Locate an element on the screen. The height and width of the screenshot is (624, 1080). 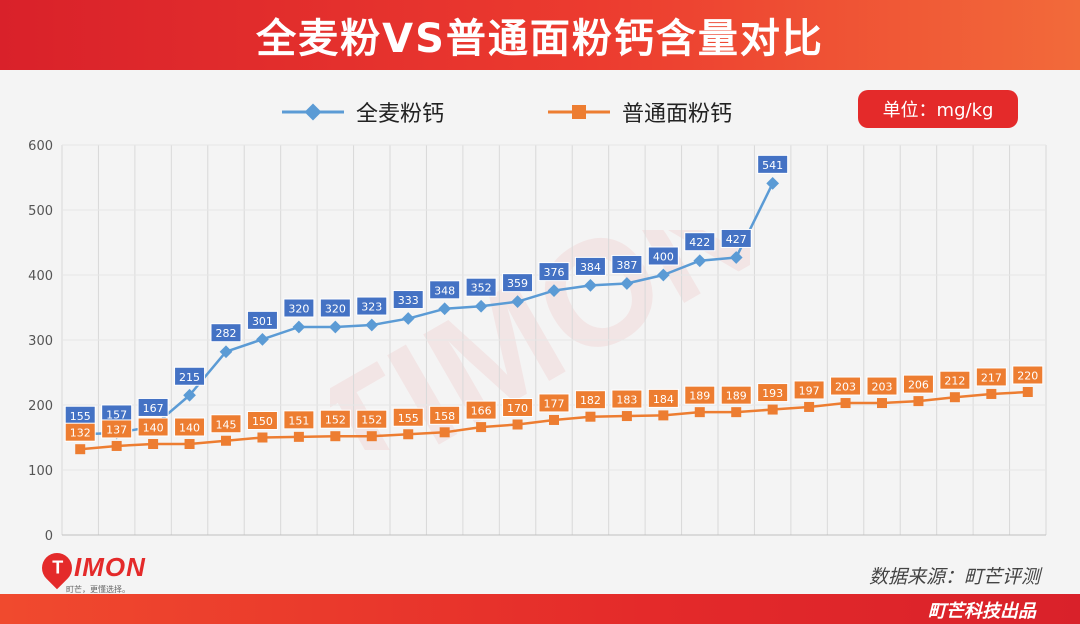
unit-badge: 单位：mg/kg is located at coordinates (938, 109).